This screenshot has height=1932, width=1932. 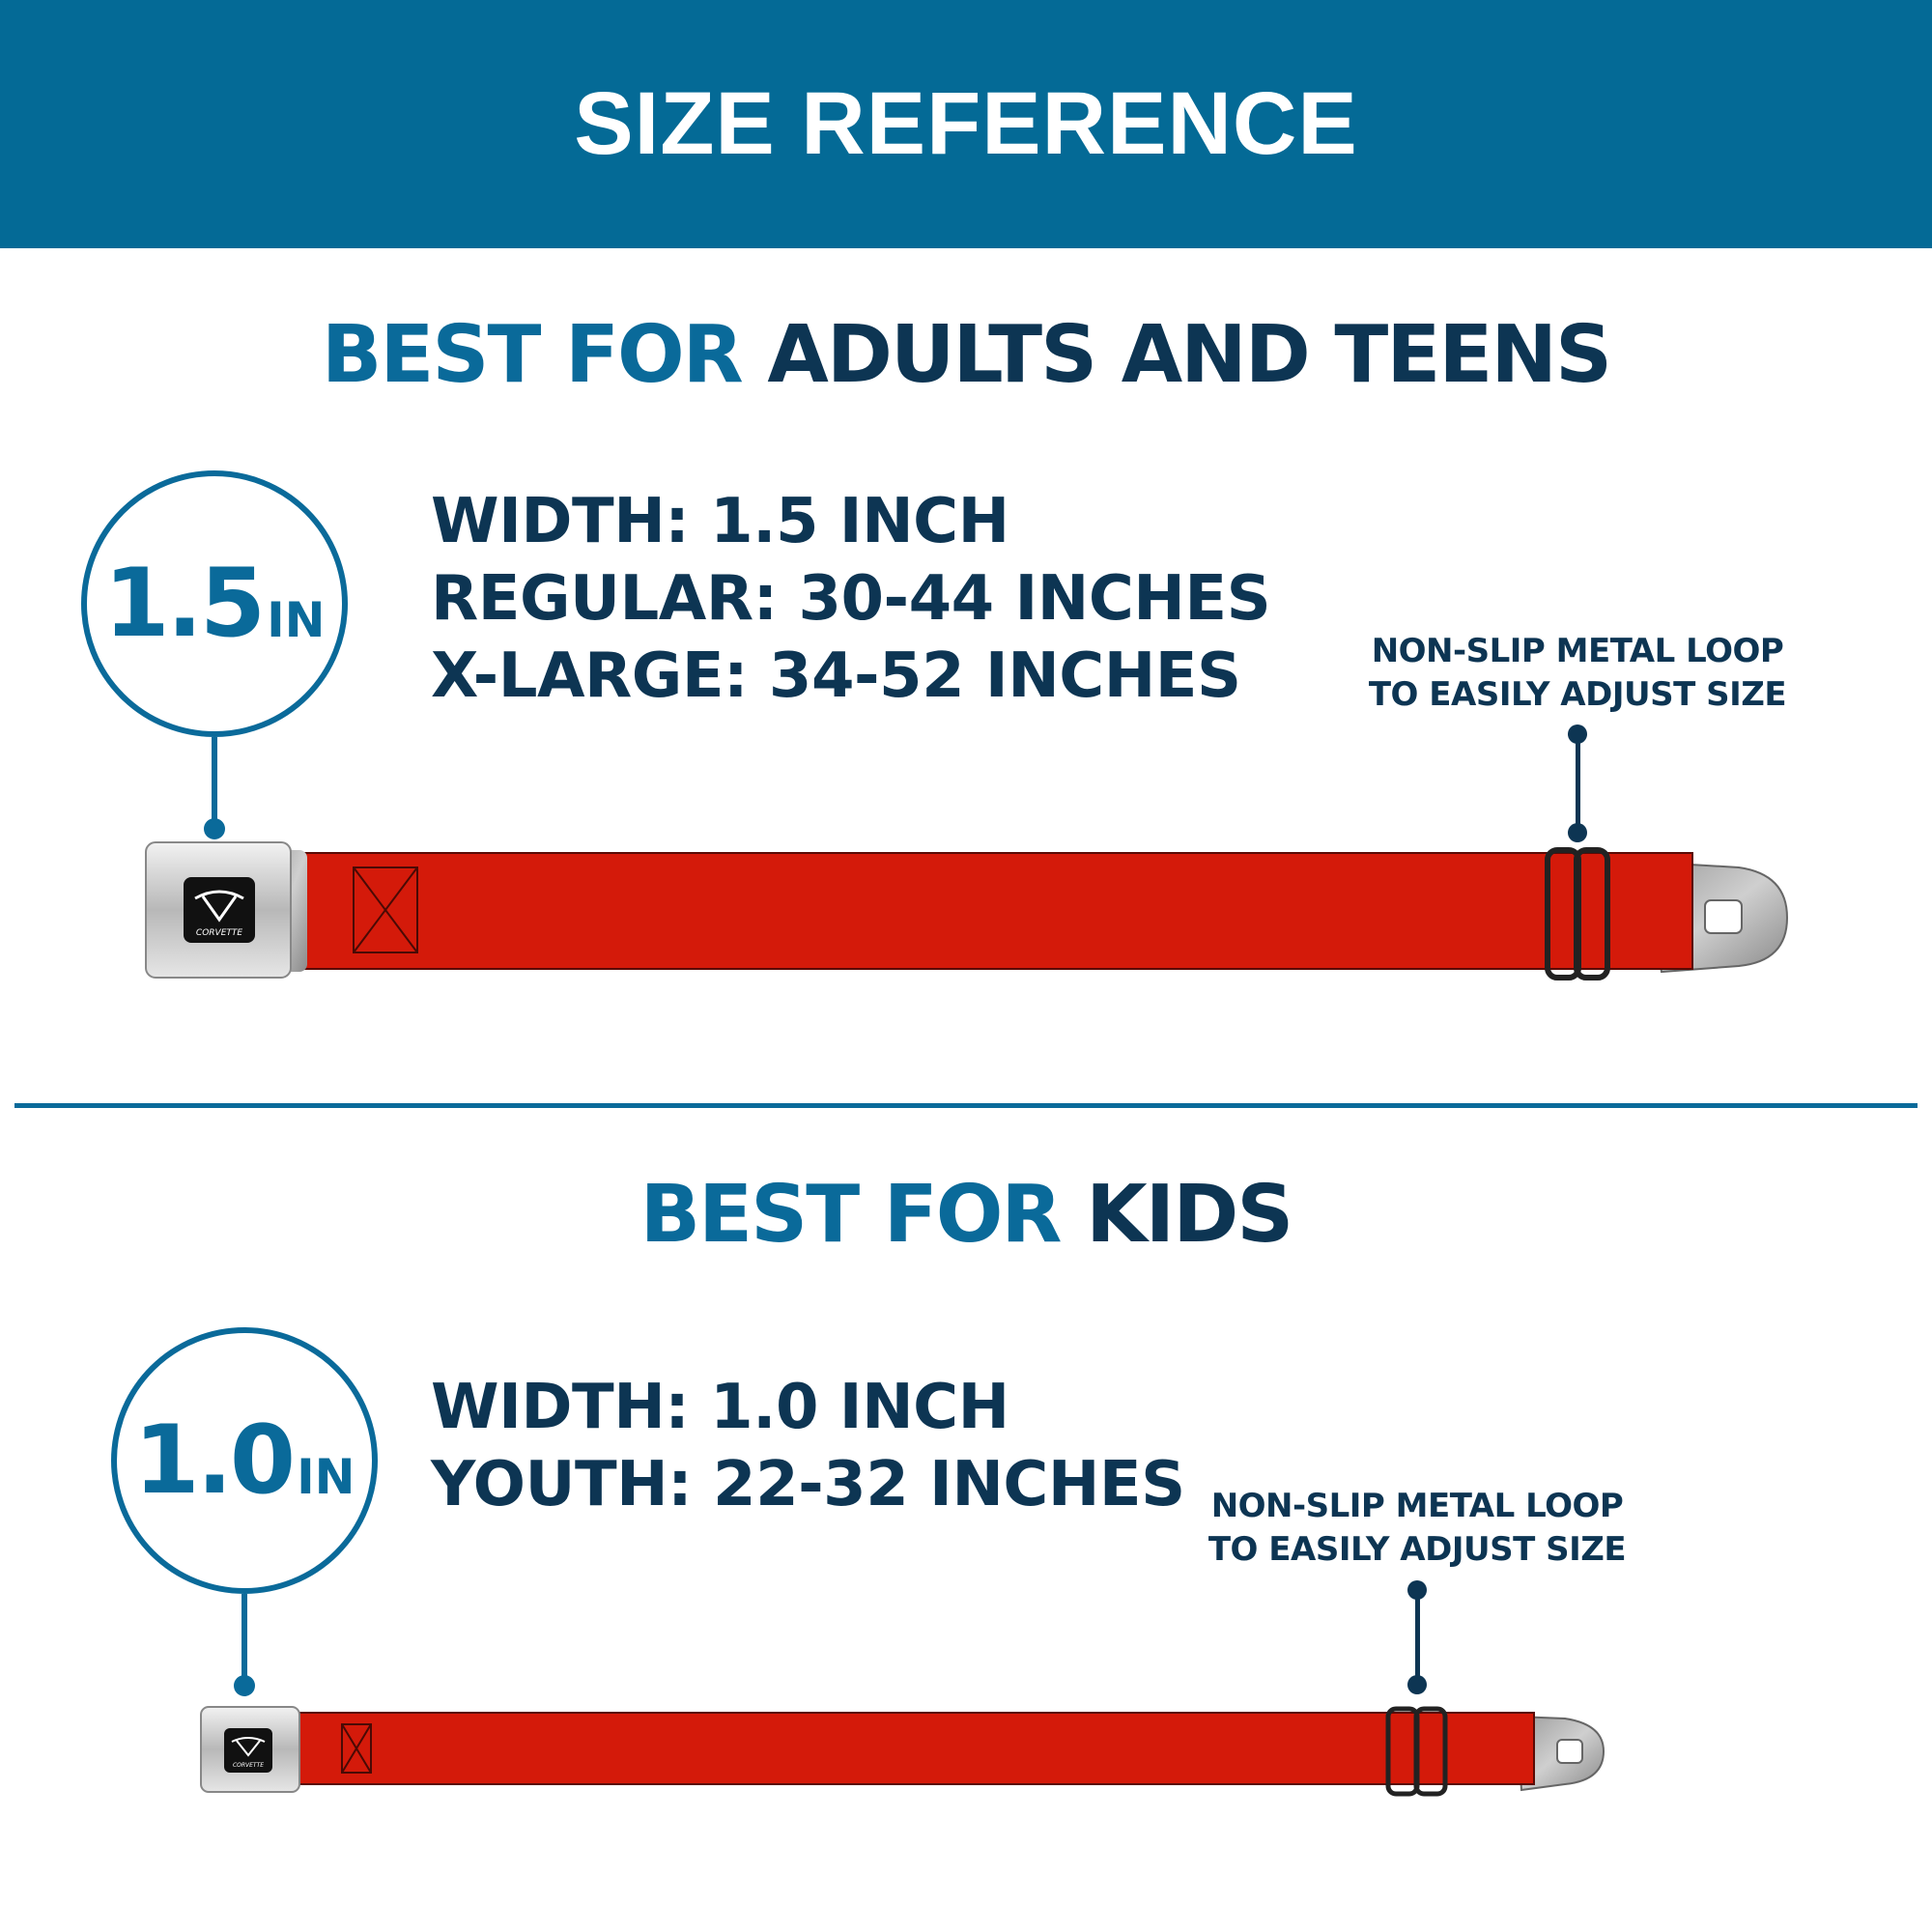 What do you see at coordinates (720, 521) in the screenshot?
I see `spec-width: WIDTH: 1.5 INCH` at bounding box center [720, 521].